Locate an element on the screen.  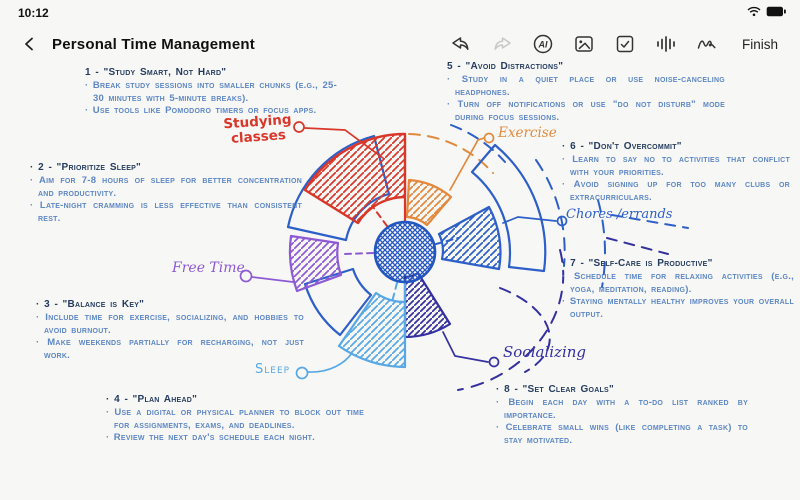
finish-button: Finish is located at coordinates (759, 44).